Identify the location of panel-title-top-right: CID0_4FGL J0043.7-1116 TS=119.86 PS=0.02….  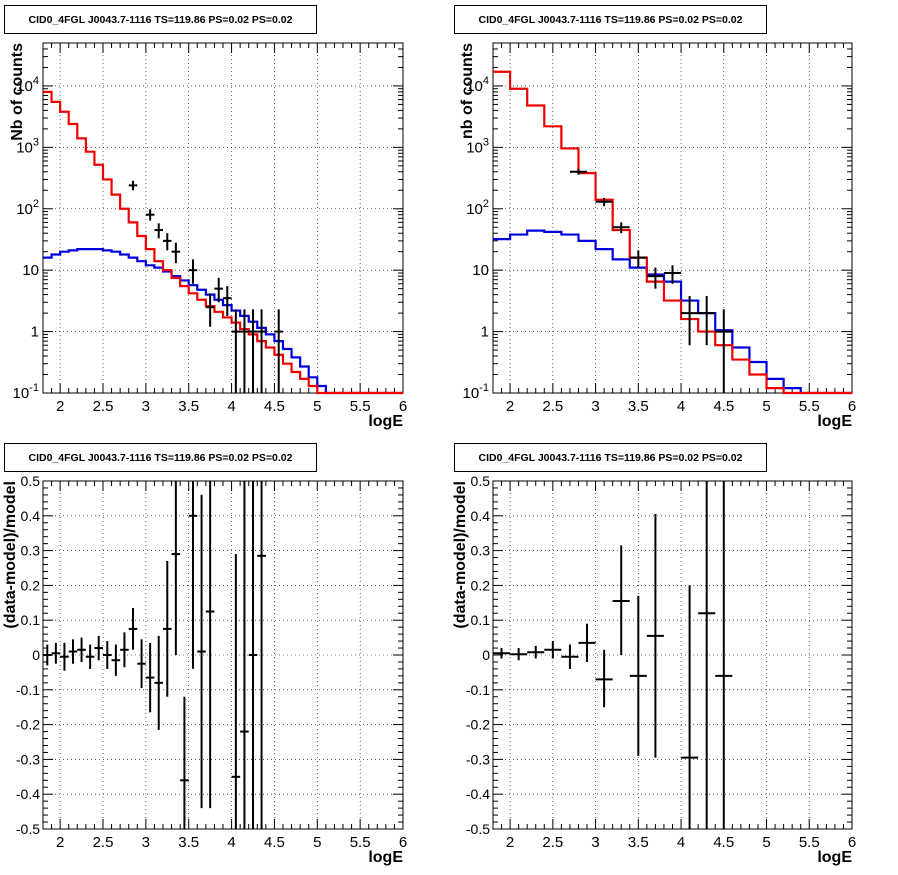
(610, 19).